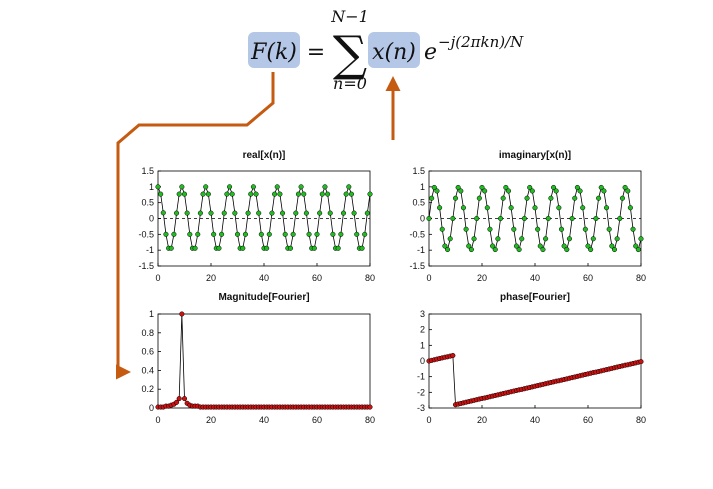  I want to click on panel-title: imaginary[x(n)], so click(535, 155).